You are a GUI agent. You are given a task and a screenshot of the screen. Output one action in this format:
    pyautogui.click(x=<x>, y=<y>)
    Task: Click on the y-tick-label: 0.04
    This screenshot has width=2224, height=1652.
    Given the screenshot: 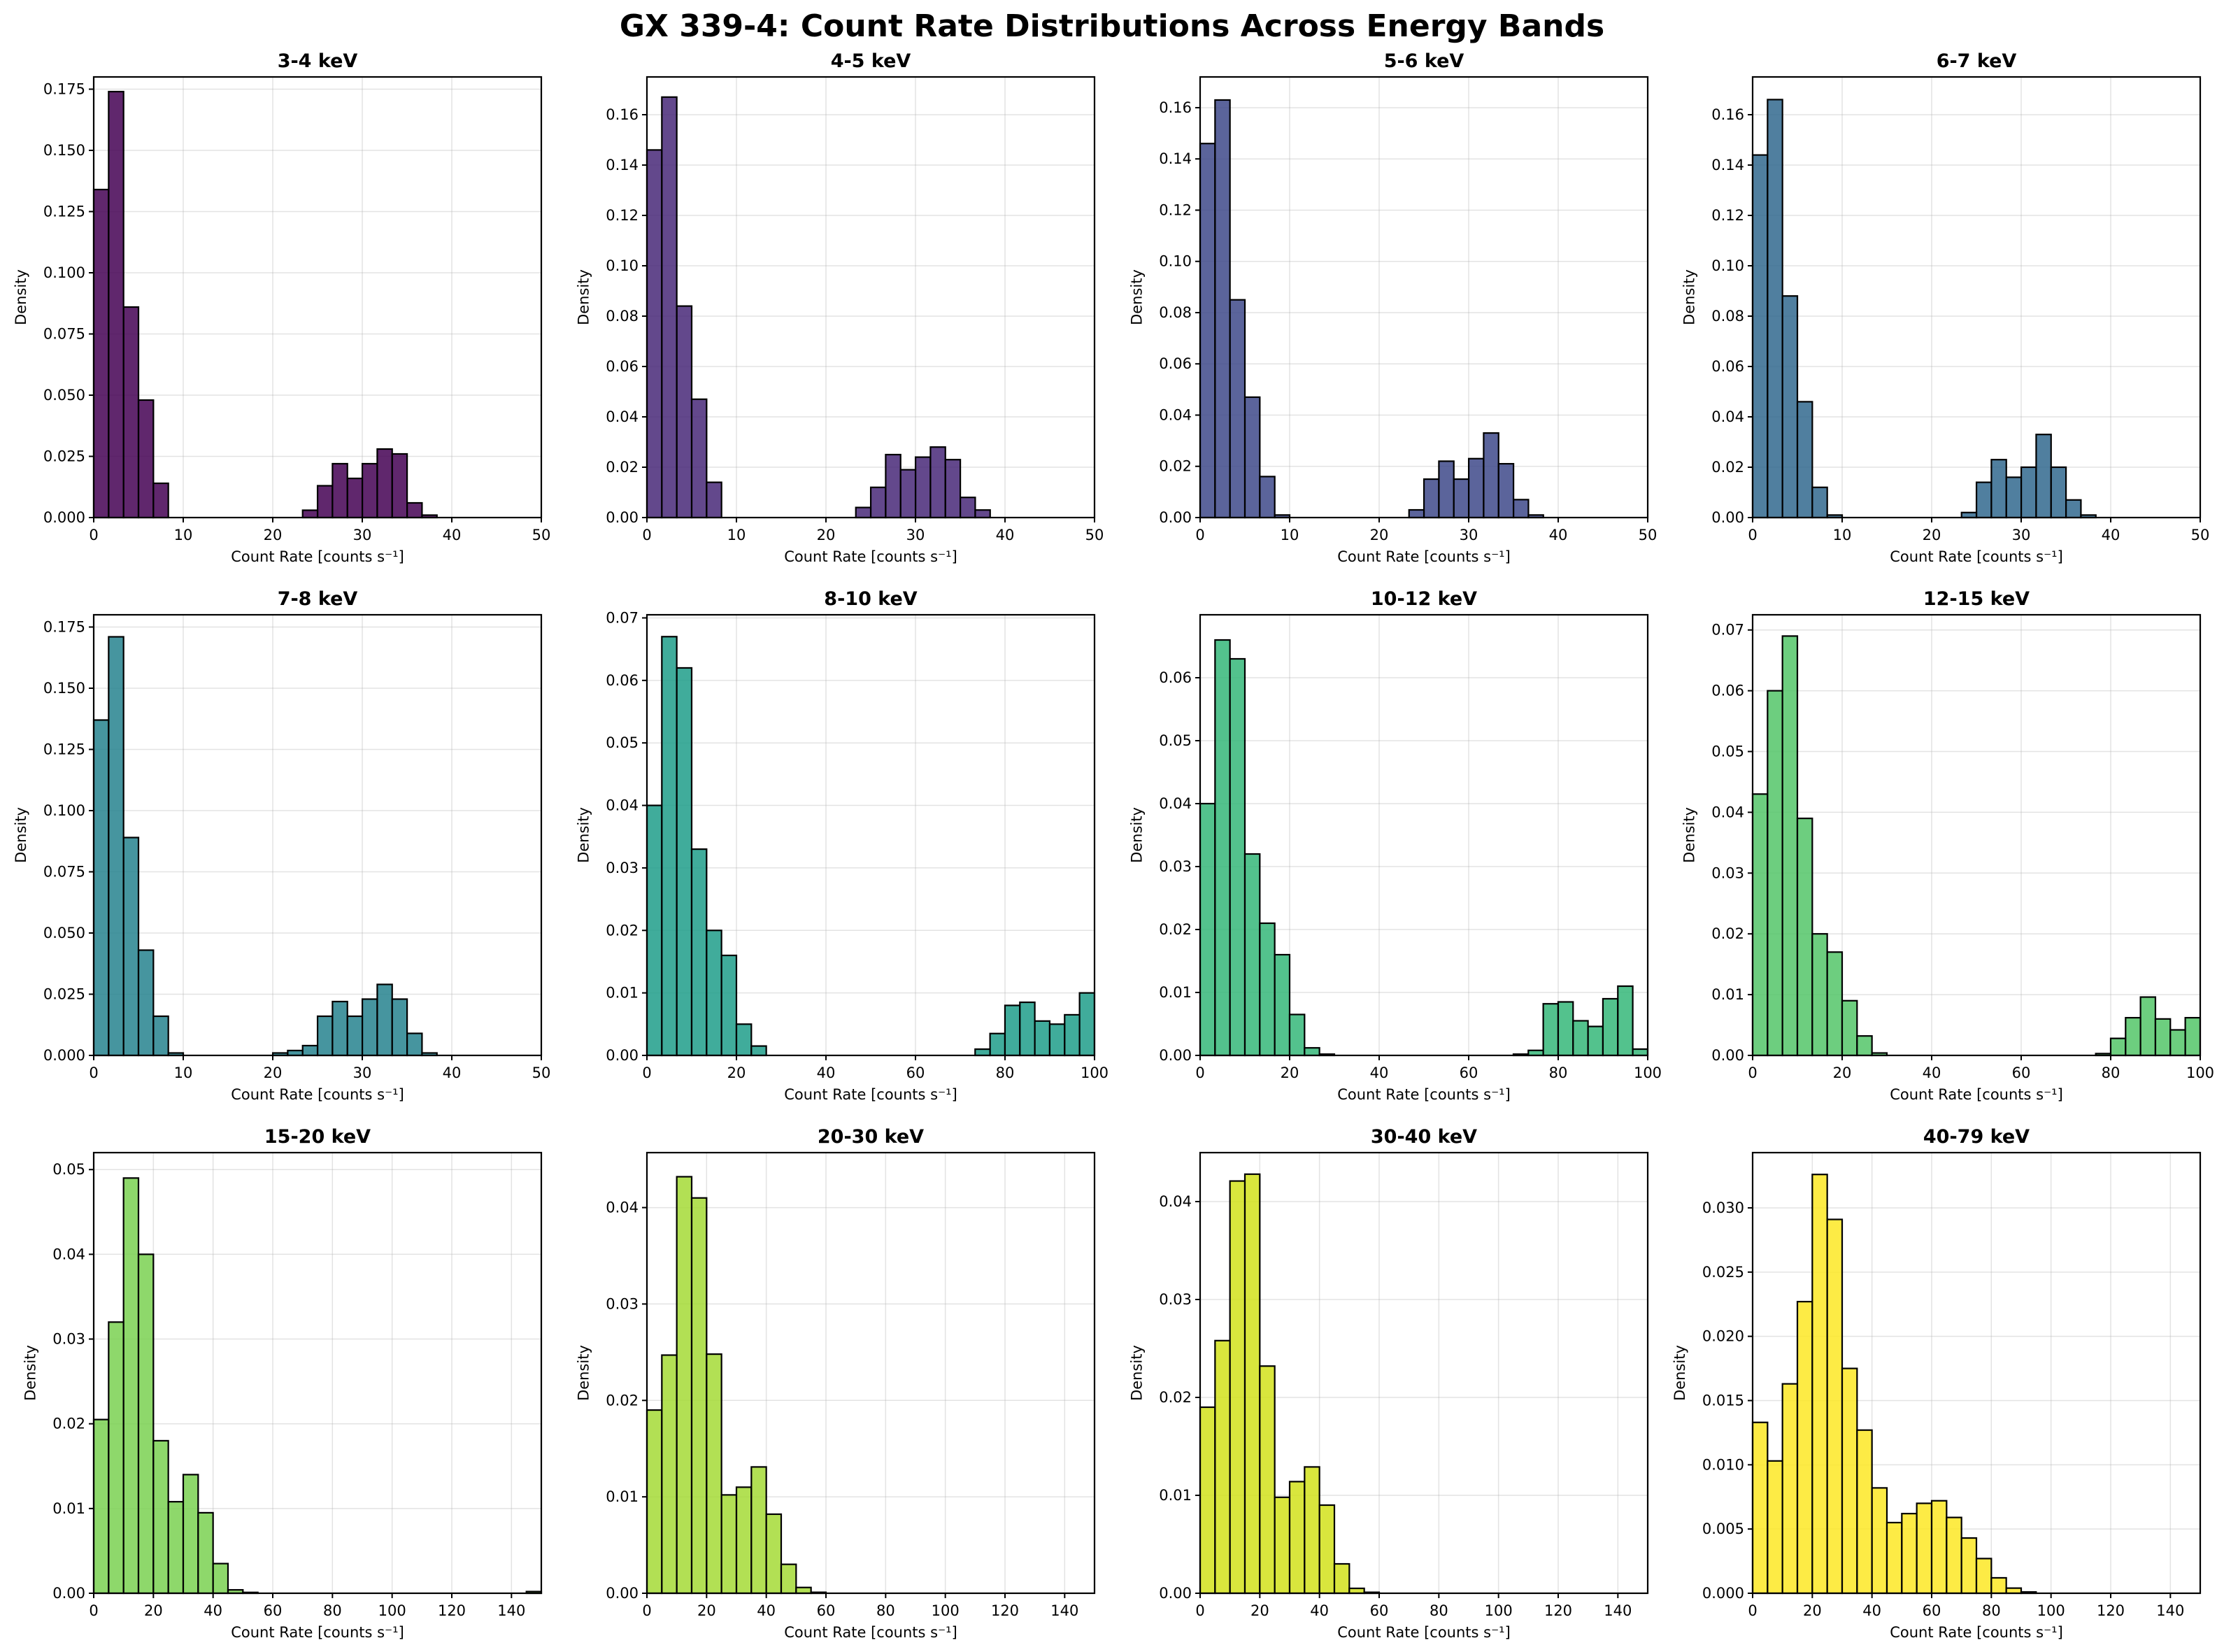 What is the action you would take?
    pyautogui.click(x=622, y=1207)
    